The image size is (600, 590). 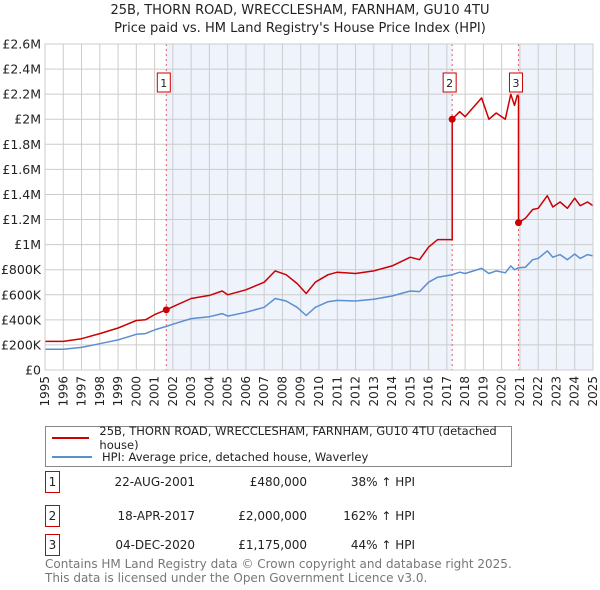 What do you see at coordinates (502, 391) in the screenshot?
I see `x-tick-label: 2020` at bounding box center [502, 391].